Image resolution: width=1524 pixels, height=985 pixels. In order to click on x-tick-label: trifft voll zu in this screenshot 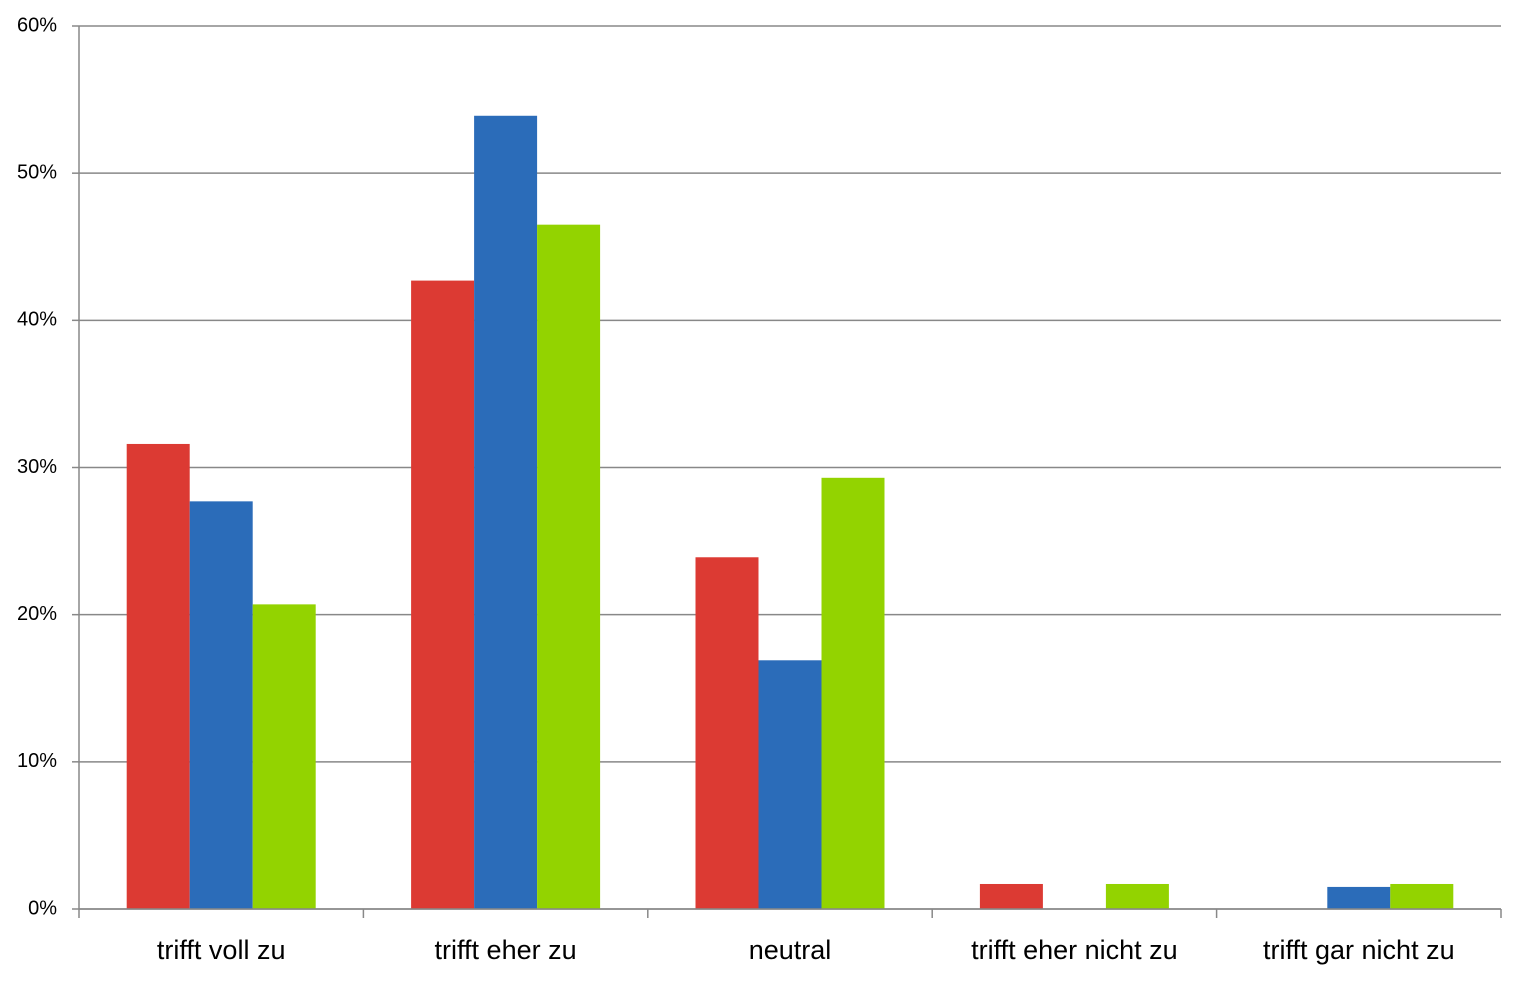, I will do `click(221, 950)`.